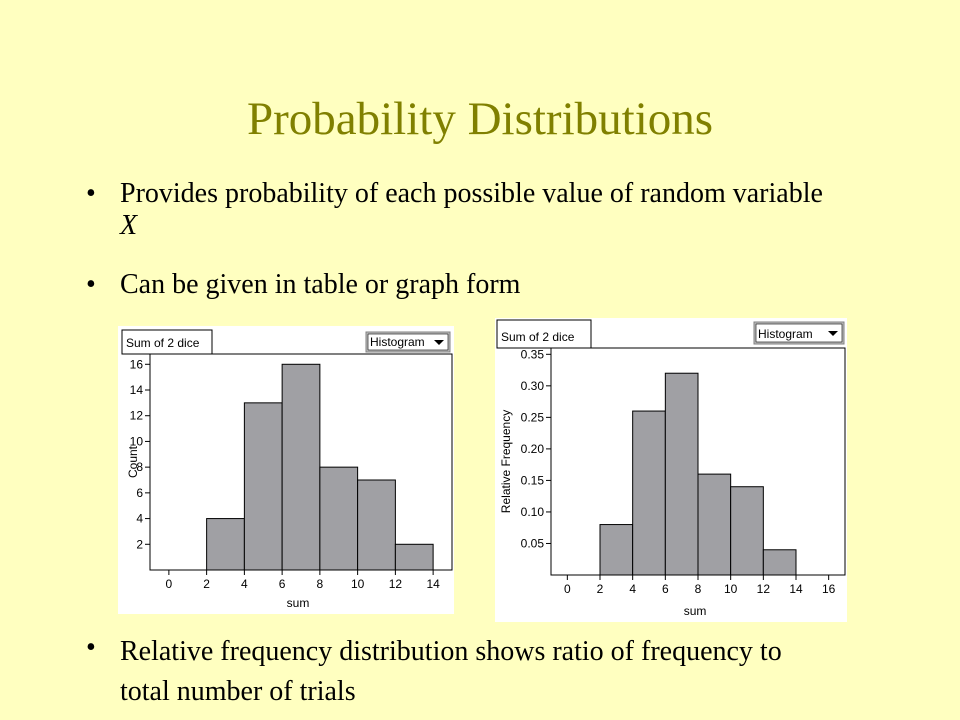 This screenshot has width=960, height=720. I want to click on y-tick-label: 0.25, so click(533, 417).